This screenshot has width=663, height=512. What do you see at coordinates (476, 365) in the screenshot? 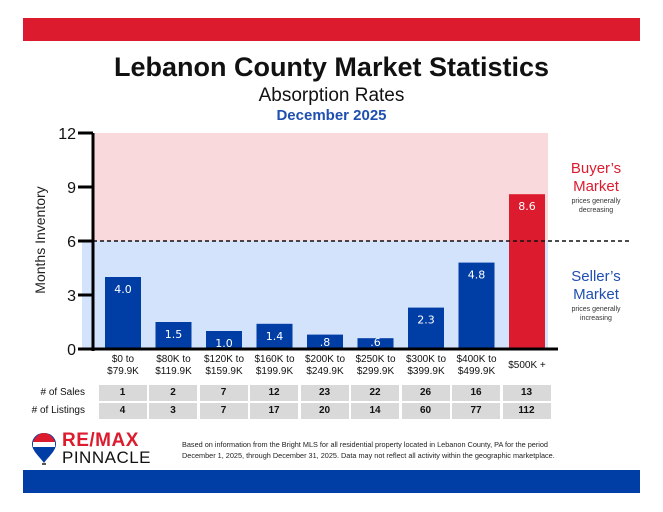
I see `x-category-label: $400K to $499.9K` at bounding box center [476, 365].